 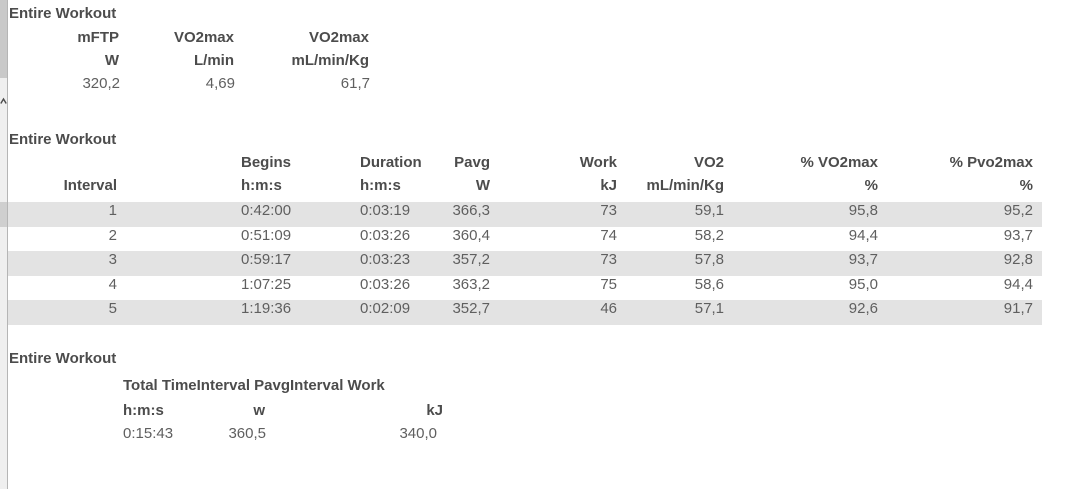 I want to click on cell: 46, so click(x=608, y=309).